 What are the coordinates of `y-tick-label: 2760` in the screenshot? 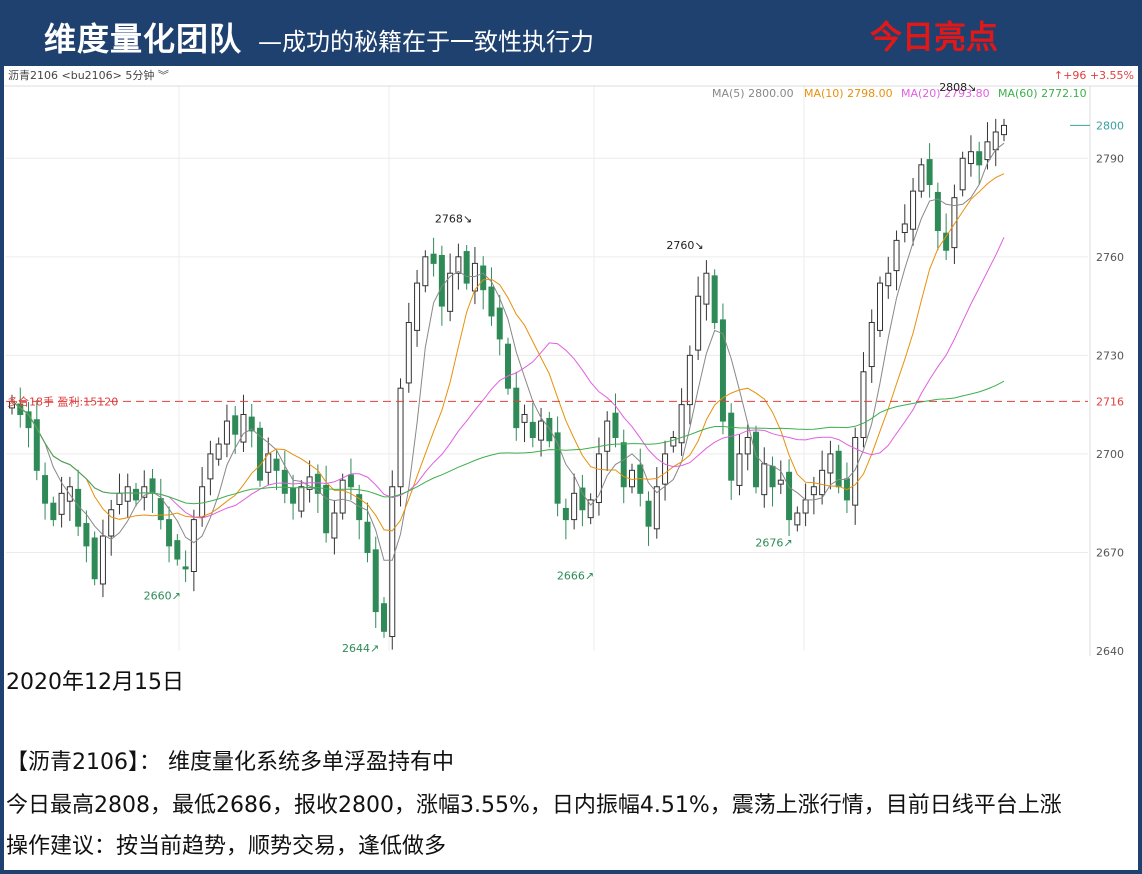 It's located at (1110, 257).